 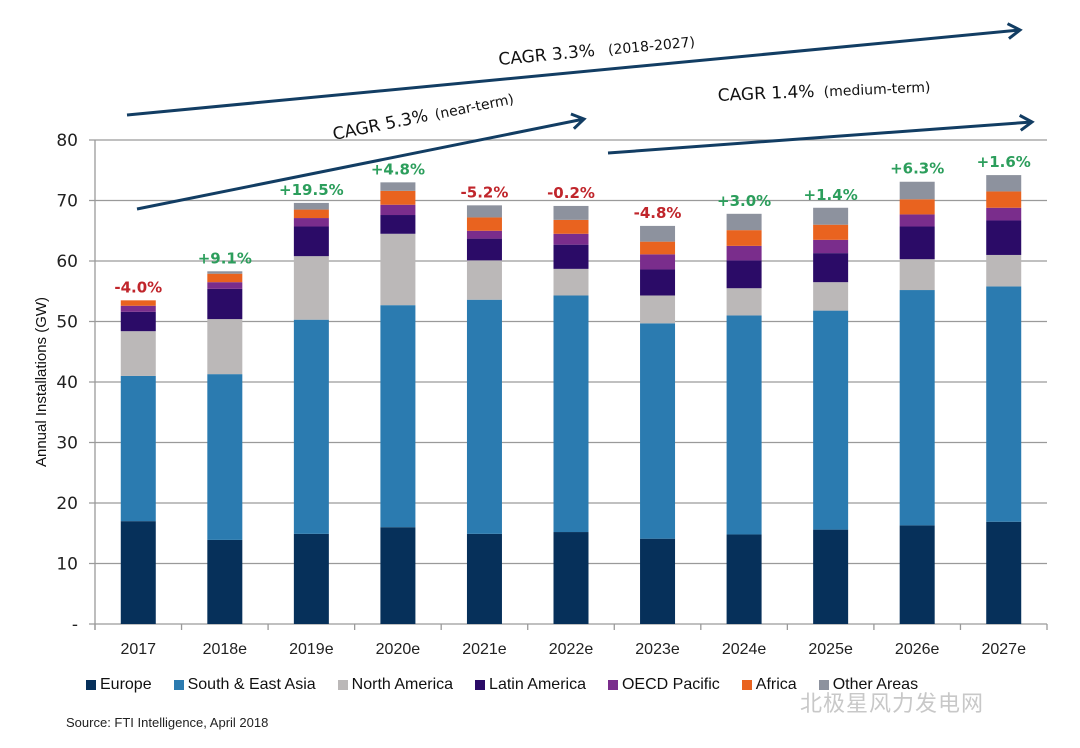 I want to click on x-tick-label: 2018e, so click(x=225, y=649).